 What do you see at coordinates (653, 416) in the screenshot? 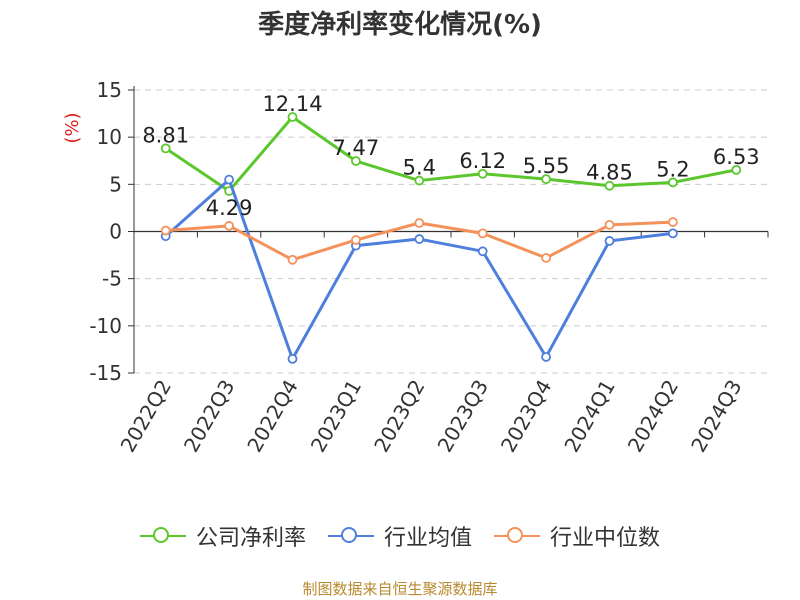
I see `x-tick-label: 2024Q2` at bounding box center [653, 416].